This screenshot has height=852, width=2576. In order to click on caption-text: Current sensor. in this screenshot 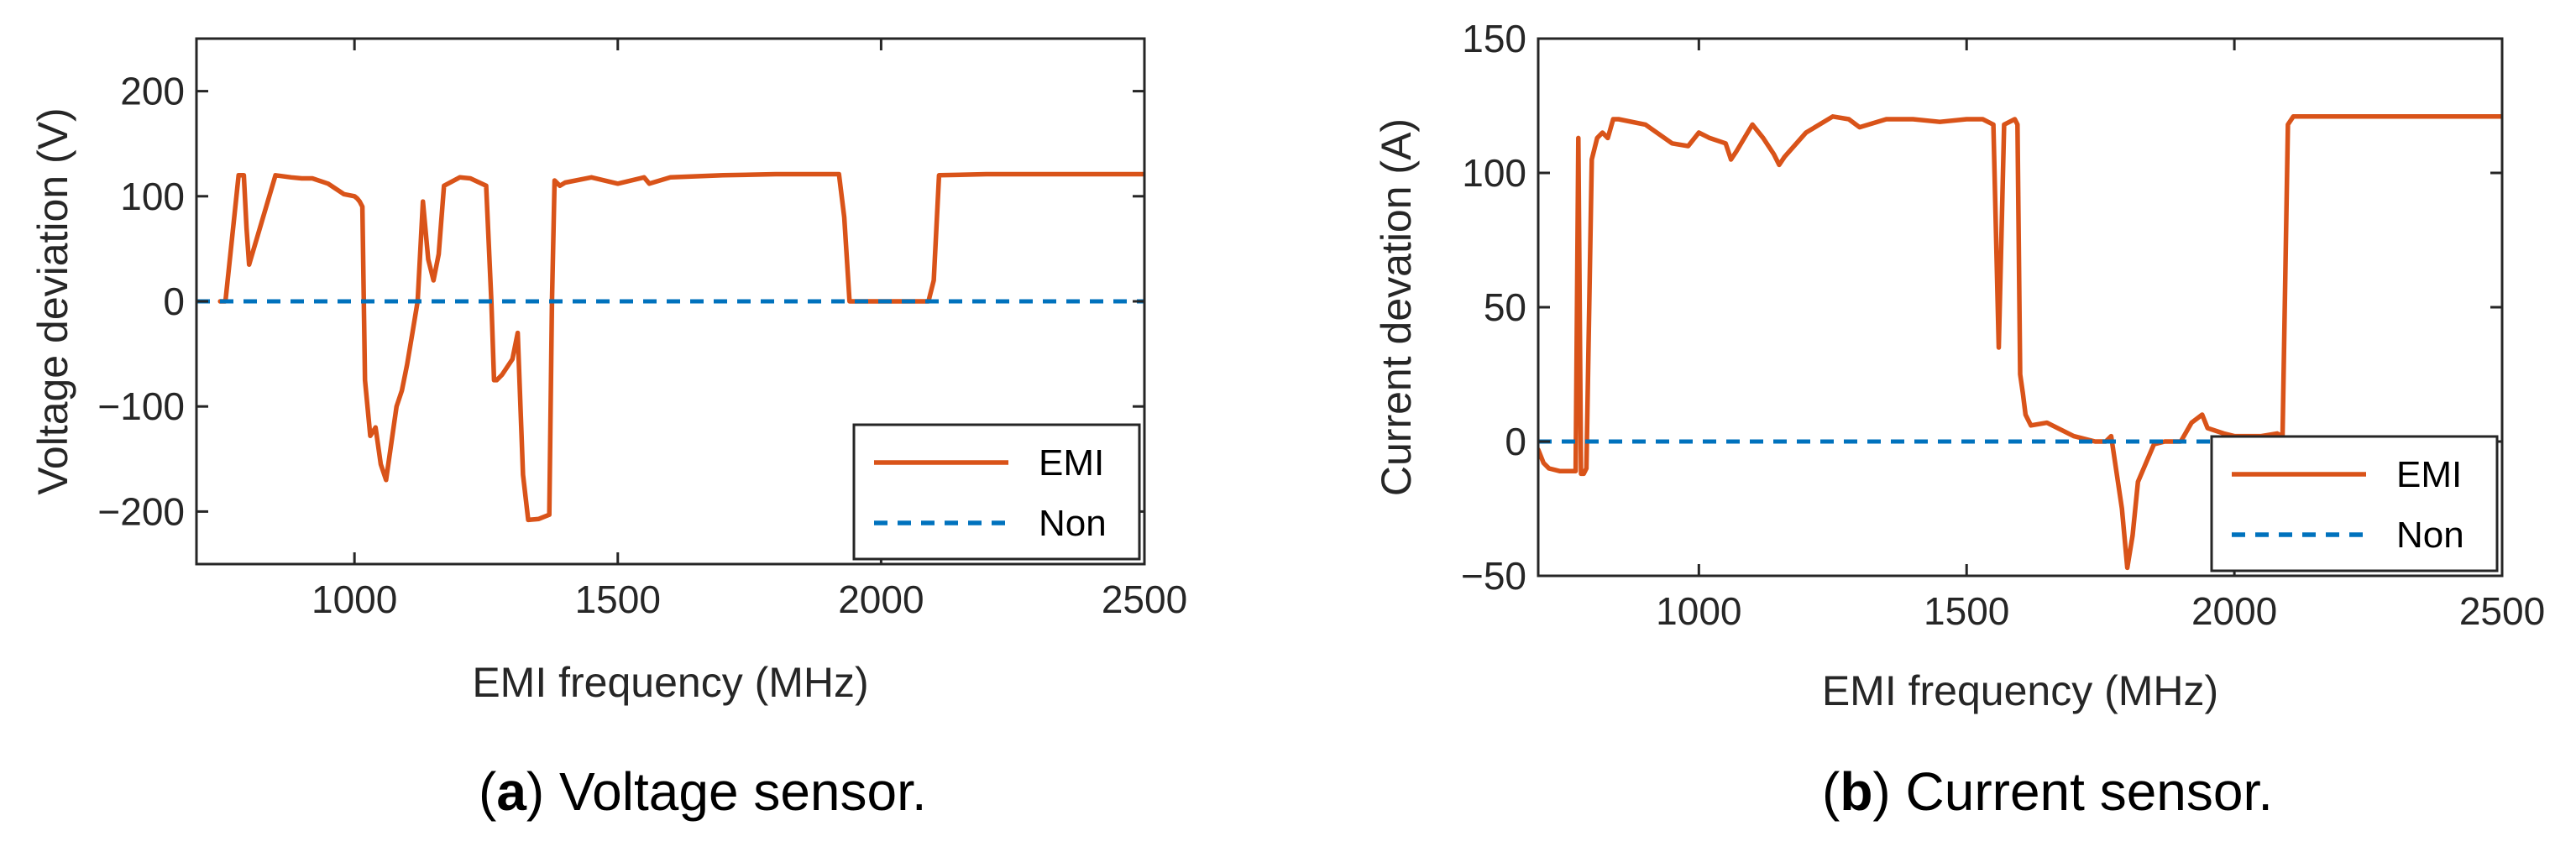, I will do `click(2082, 791)`.